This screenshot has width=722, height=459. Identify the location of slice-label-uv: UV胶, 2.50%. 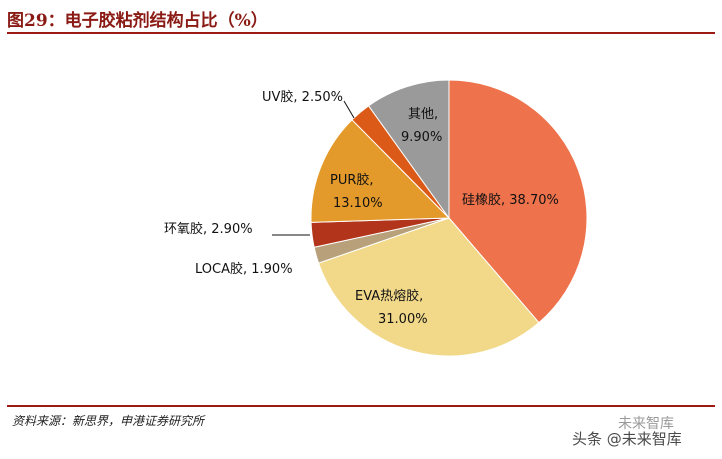
(302, 97).